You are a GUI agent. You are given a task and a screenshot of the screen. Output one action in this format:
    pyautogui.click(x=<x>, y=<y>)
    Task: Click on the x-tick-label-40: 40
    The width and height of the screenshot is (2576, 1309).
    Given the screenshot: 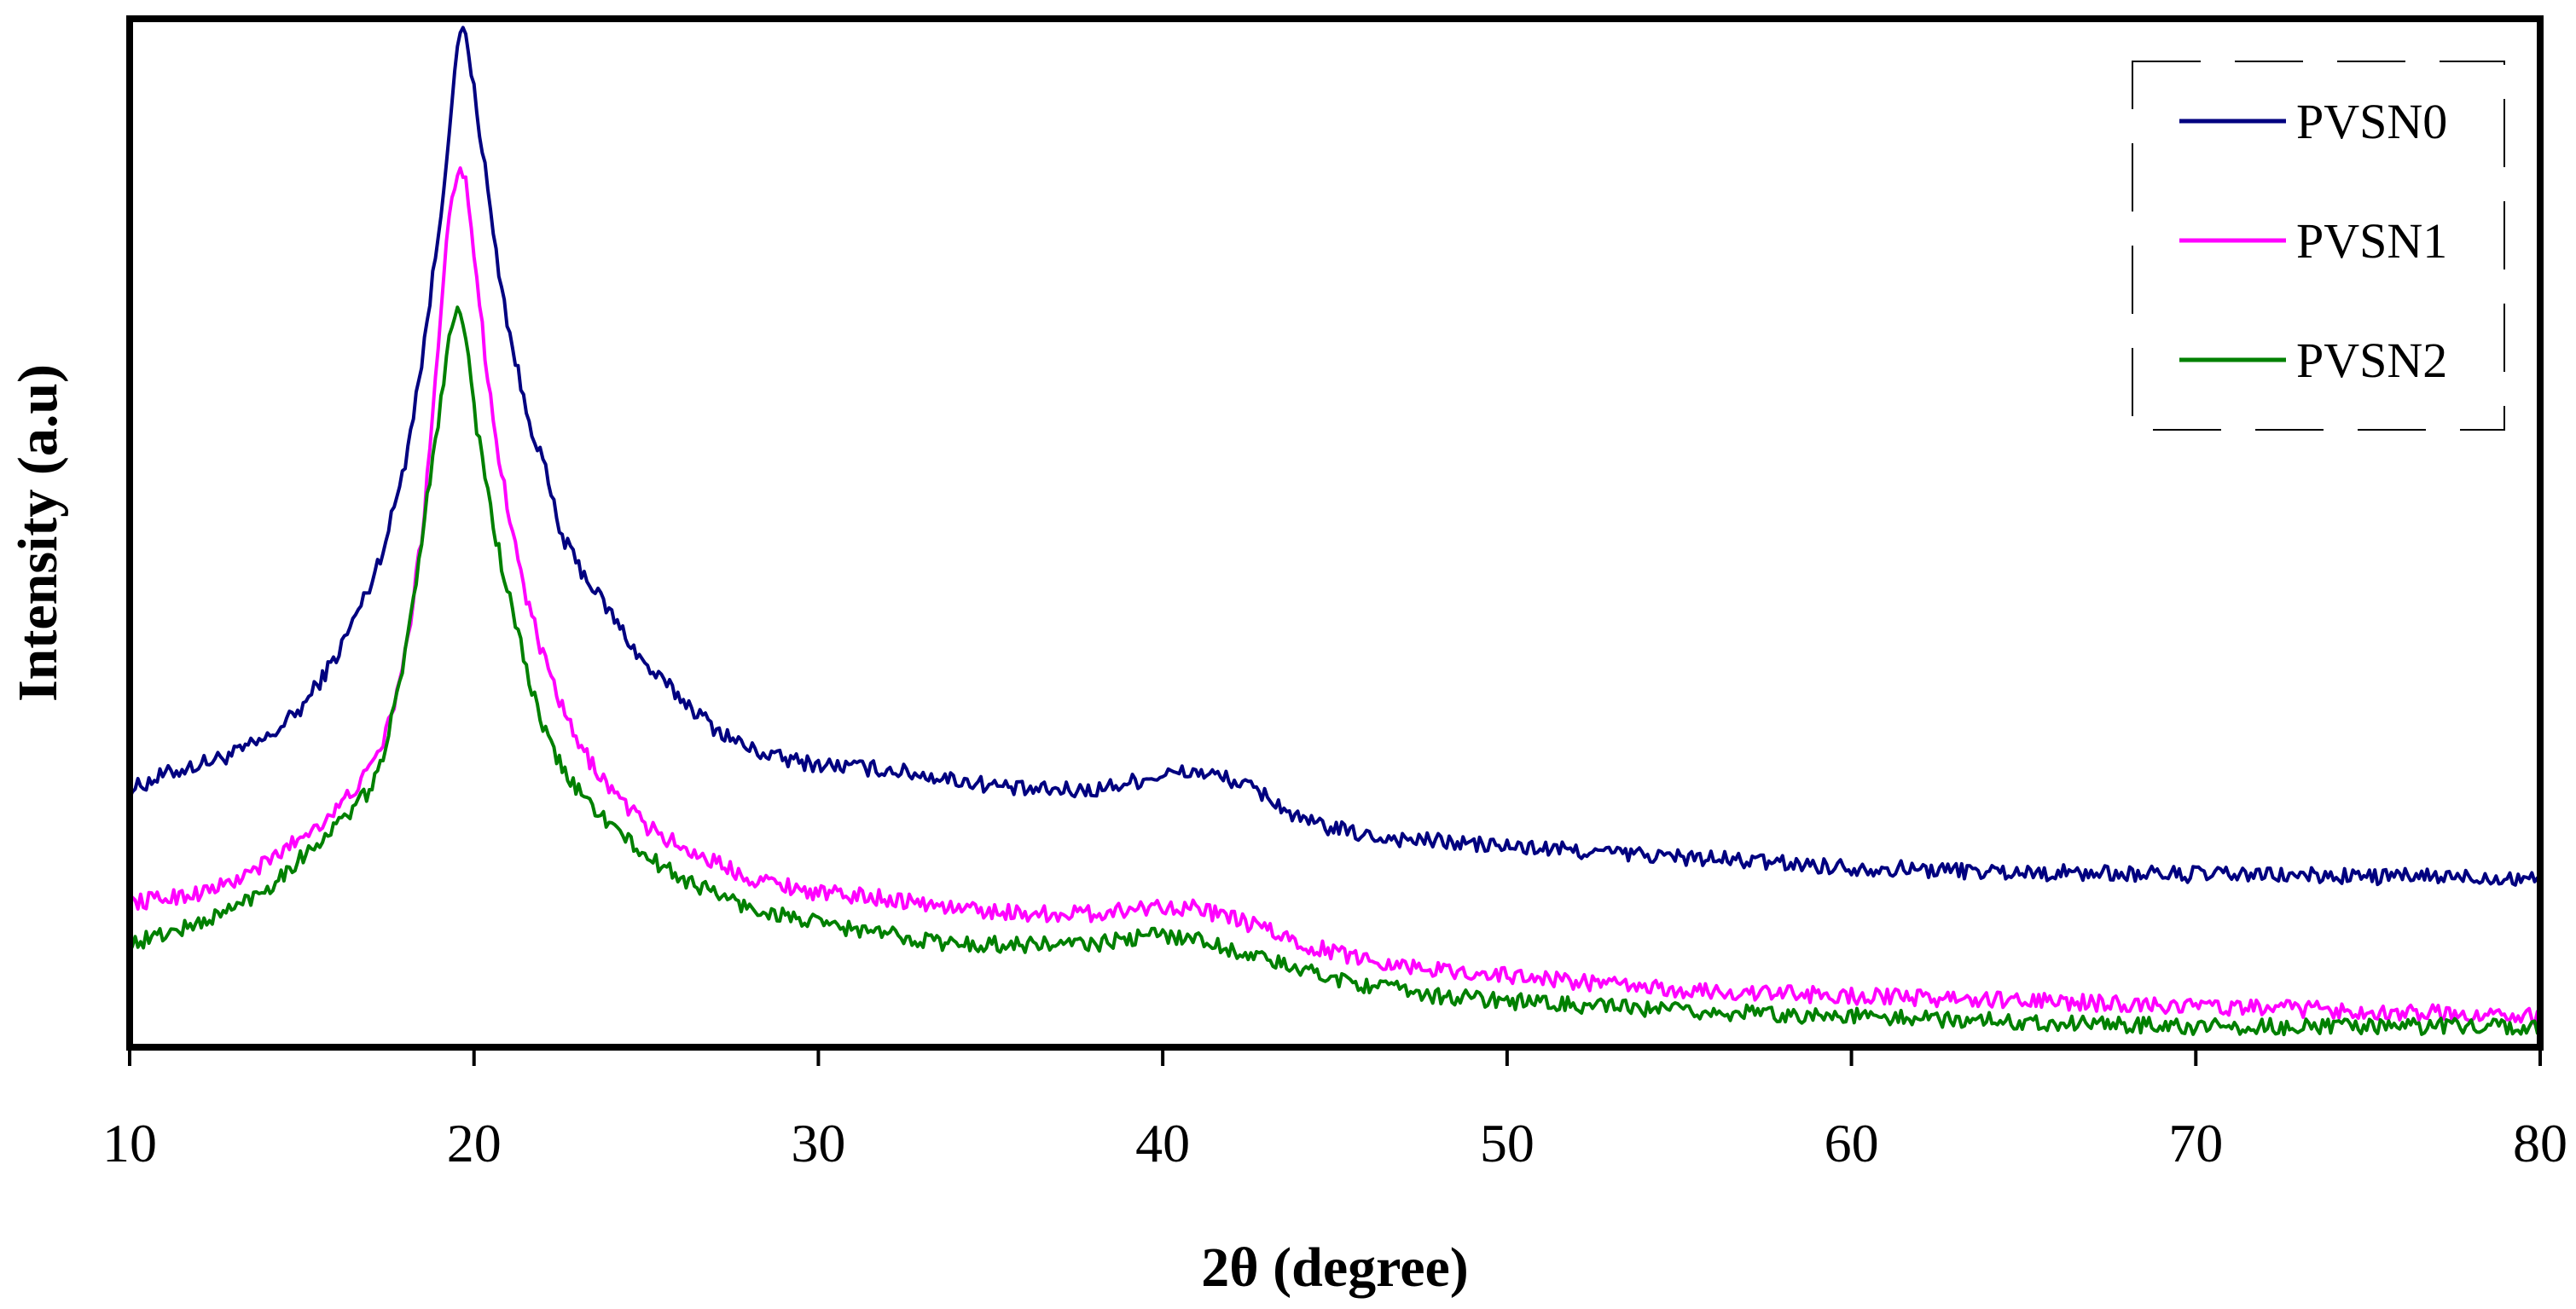 What is the action you would take?
    pyautogui.click(x=1162, y=1143)
    